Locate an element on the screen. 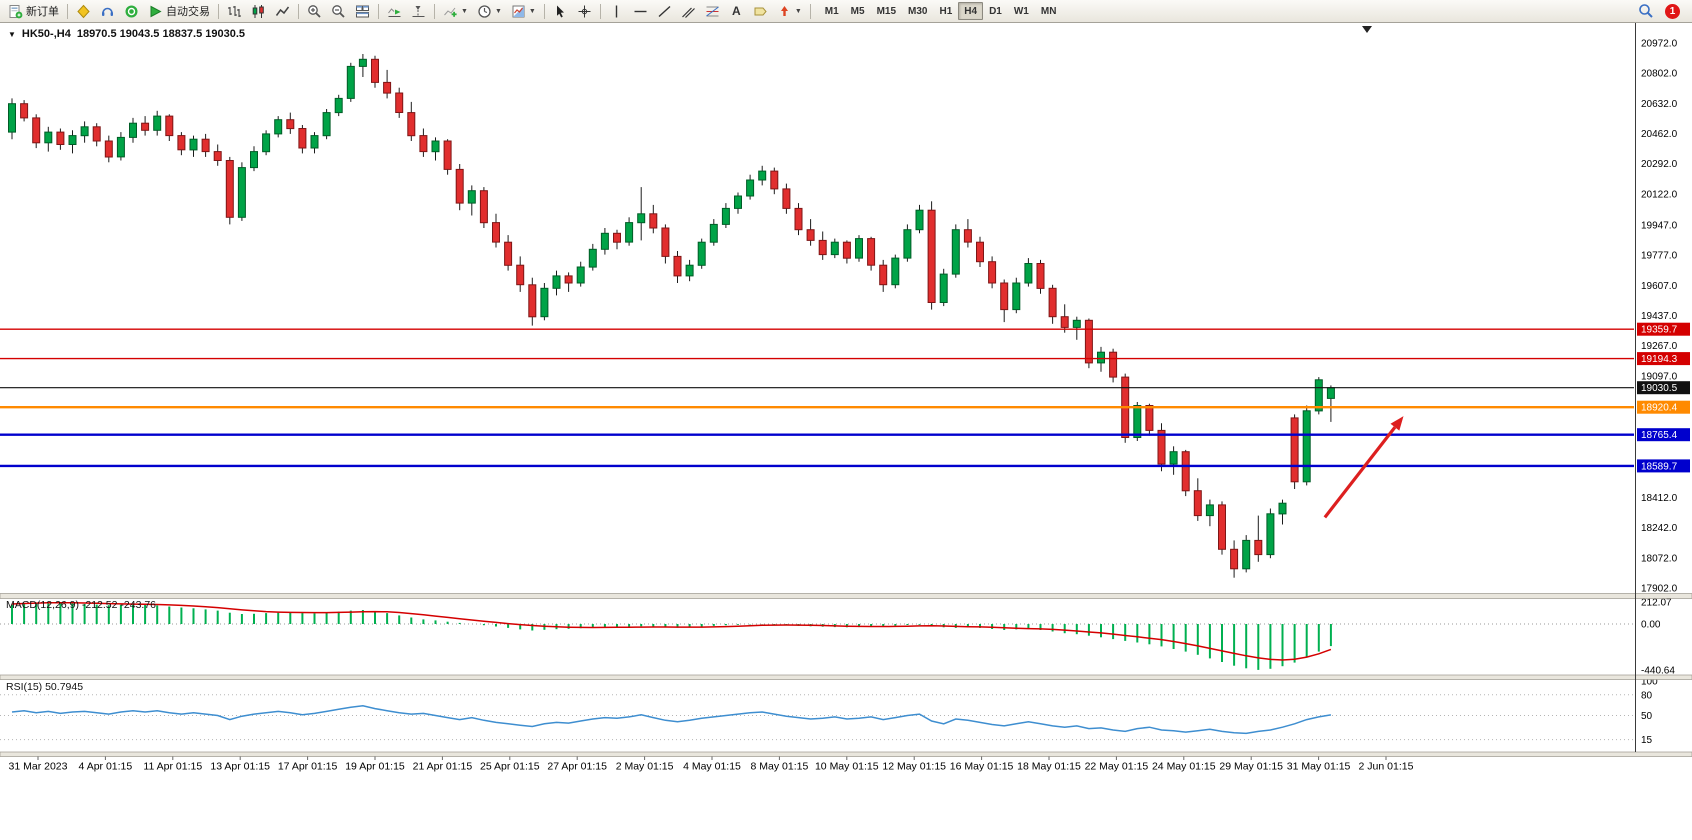 The image size is (1692, 840). headset-button is located at coordinates (107, 11).